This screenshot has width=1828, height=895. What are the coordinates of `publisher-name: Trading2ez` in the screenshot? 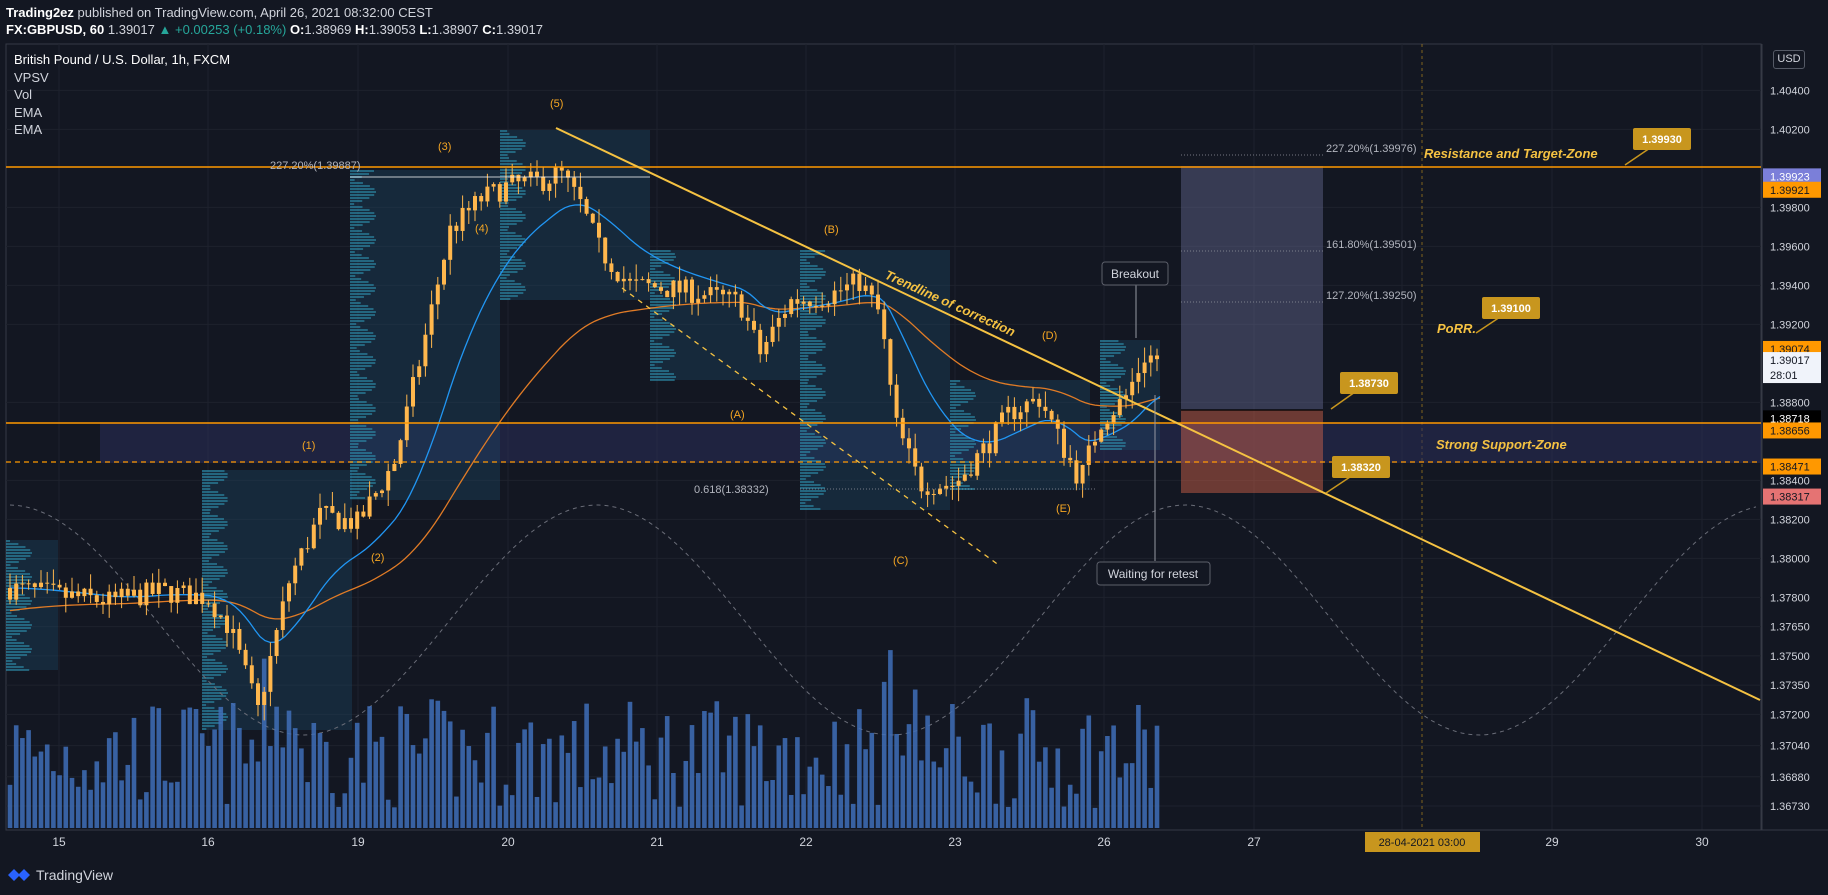 It's located at (40, 12).